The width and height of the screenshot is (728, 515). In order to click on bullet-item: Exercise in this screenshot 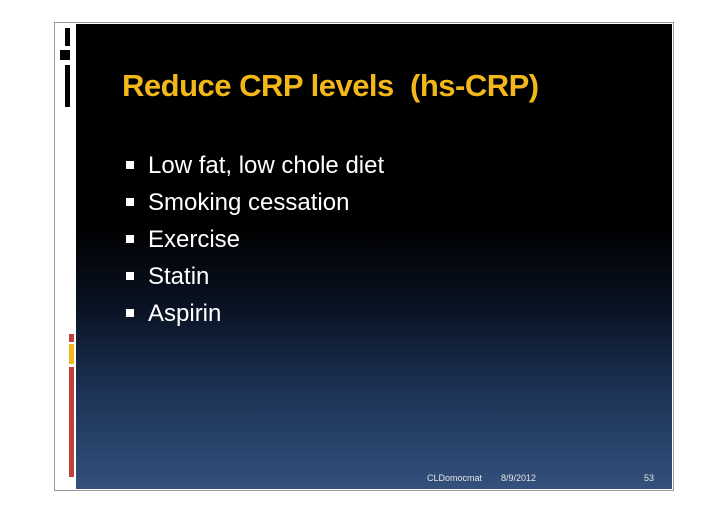, I will do `click(254, 244)`.